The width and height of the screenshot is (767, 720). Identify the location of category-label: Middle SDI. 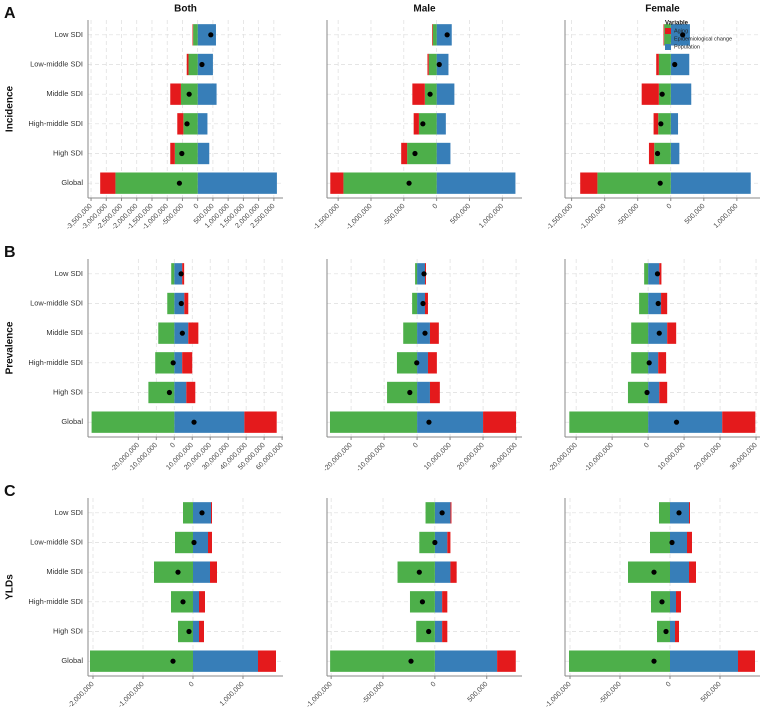
(64, 332).